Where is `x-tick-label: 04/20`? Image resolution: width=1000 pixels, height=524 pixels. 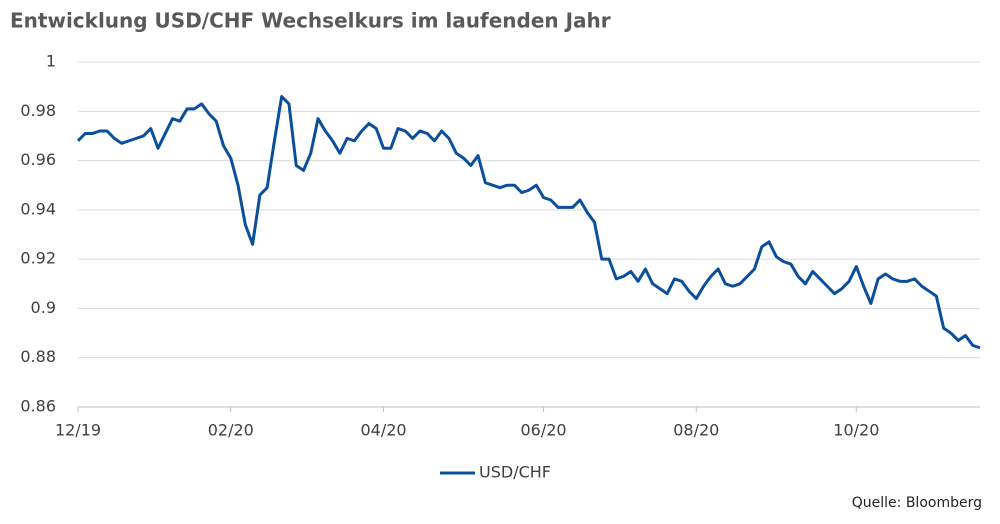
x-tick-label: 04/20 is located at coordinates (383, 430).